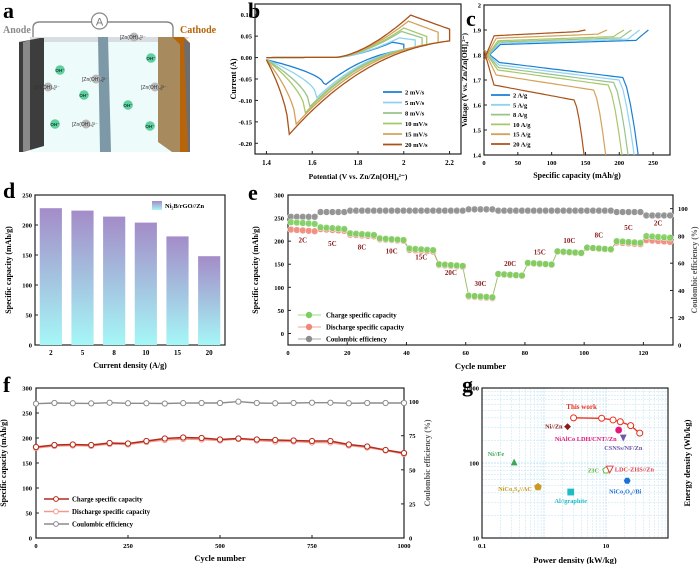  I want to click on zincate-bubble, so click(48, 87).